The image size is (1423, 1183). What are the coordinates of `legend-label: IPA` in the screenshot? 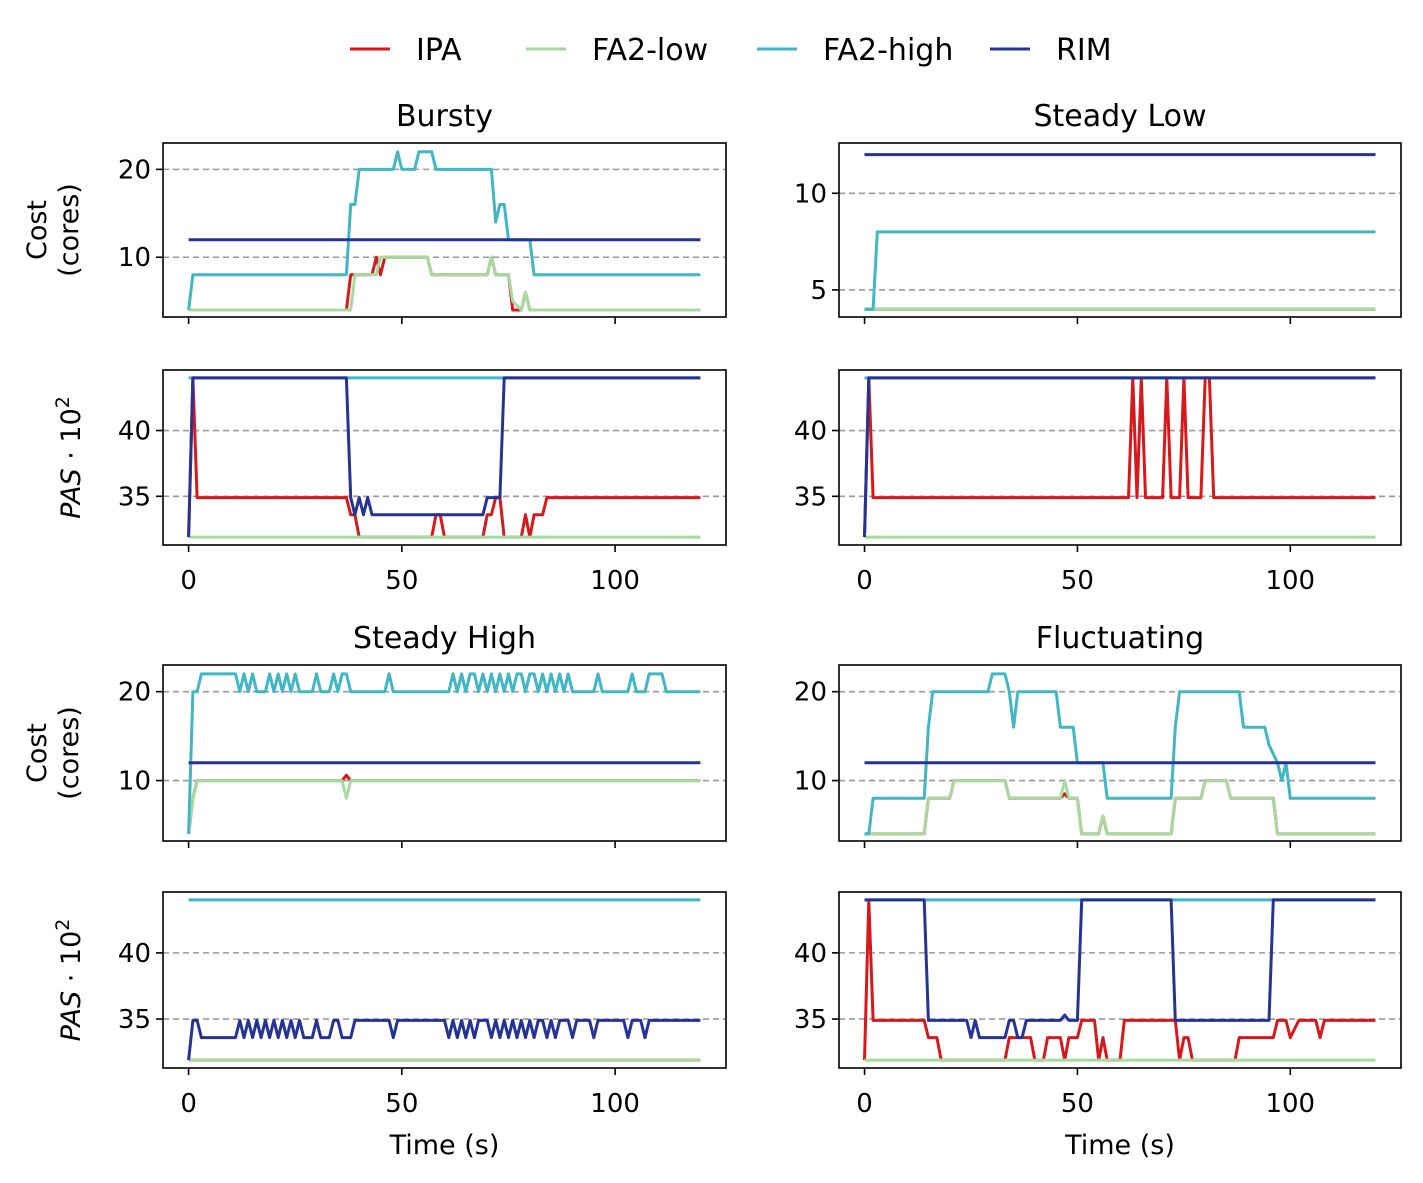 It's located at (439, 50).